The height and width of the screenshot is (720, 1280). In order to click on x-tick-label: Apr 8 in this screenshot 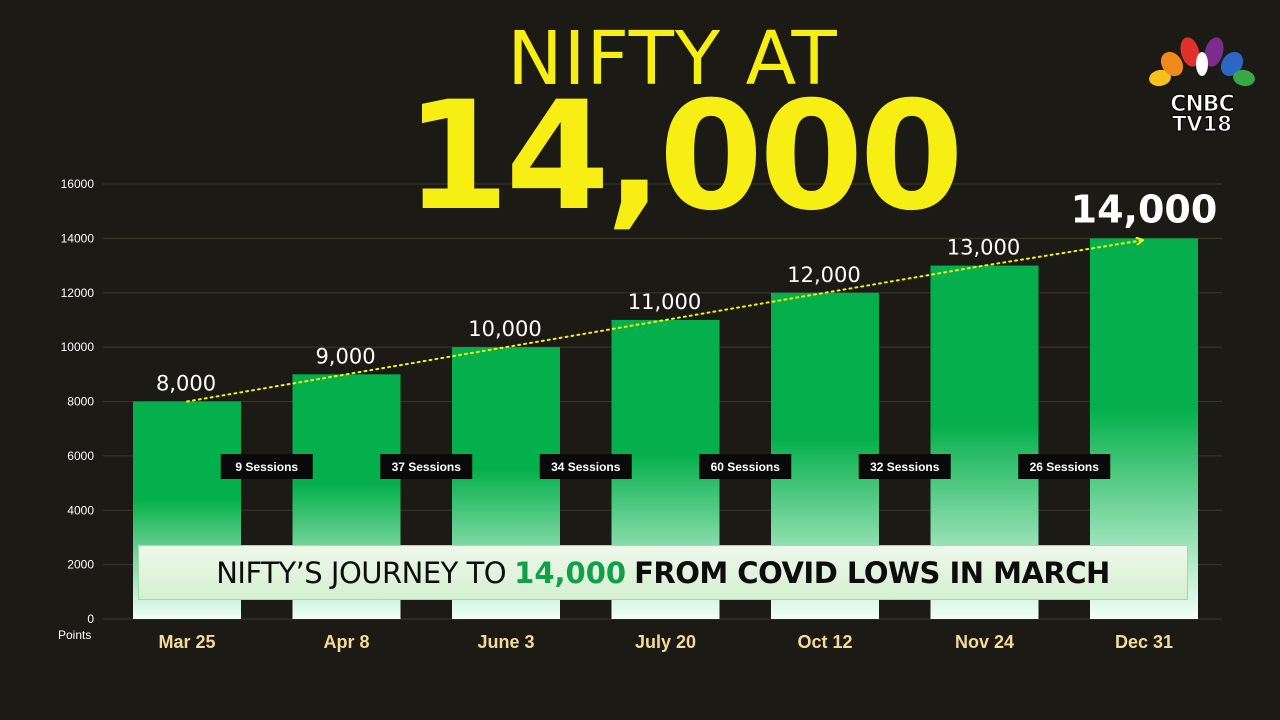, I will do `click(346, 642)`.